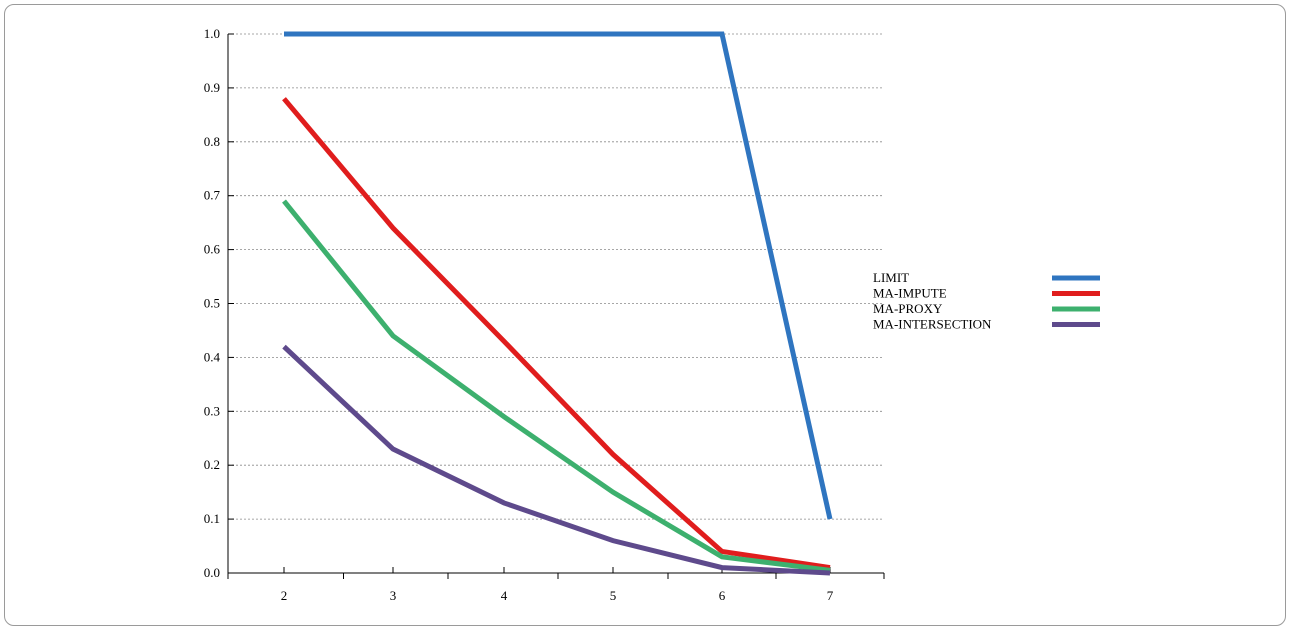 The image size is (1290, 626). I want to click on y-tick-label: 1.0, so click(212, 33).